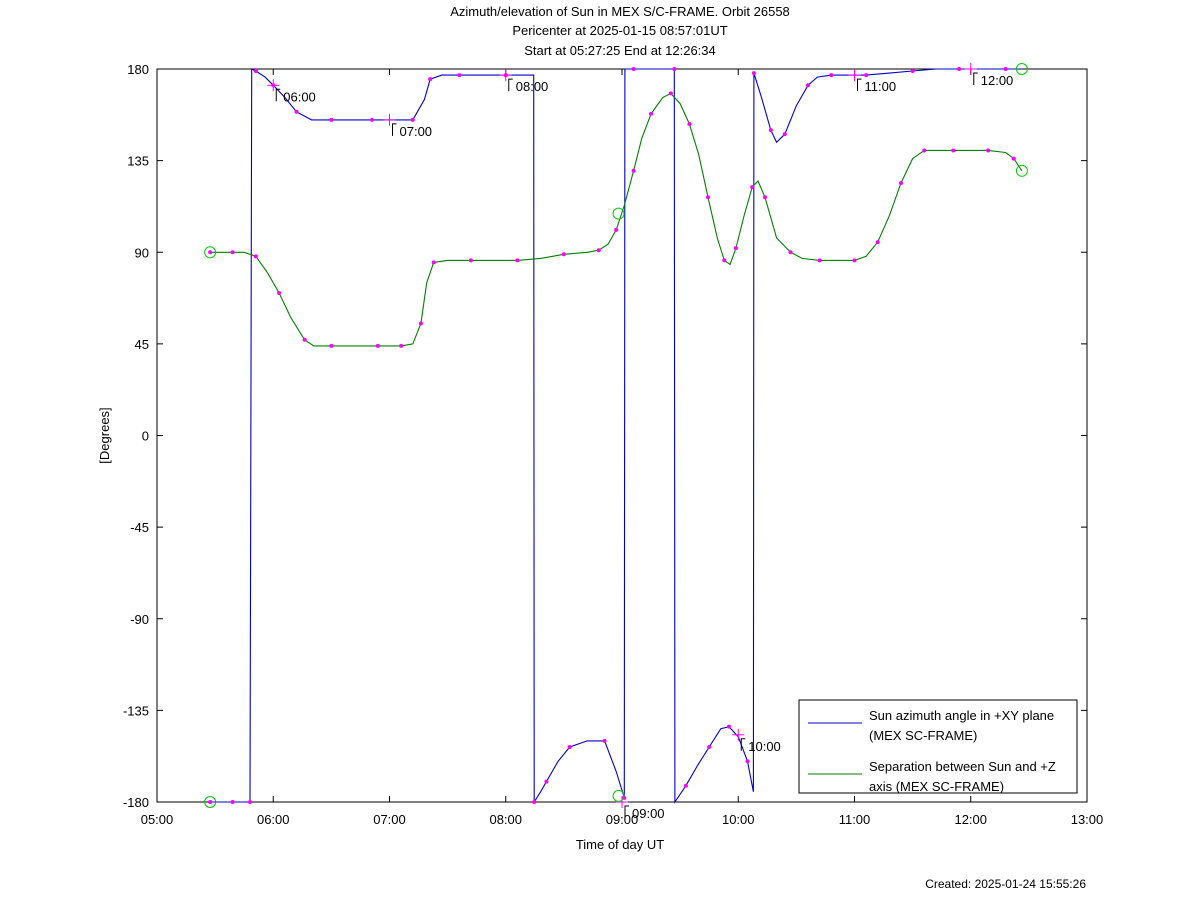 The height and width of the screenshot is (901, 1200). What do you see at coordinates (855, 819) in the screenshot?
I see `x-tick-label: 11:00` at bounding box center [855, 819].